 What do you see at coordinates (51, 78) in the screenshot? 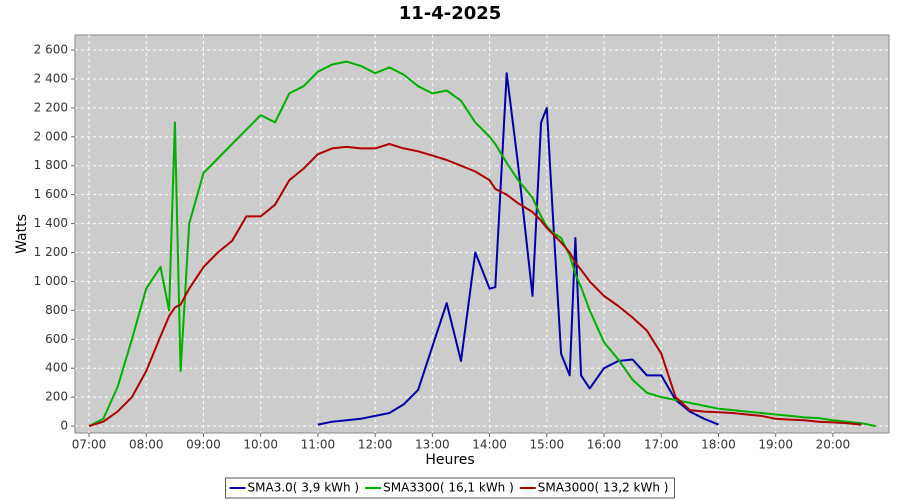
I see `y-tick-label: 2 400` at bounding box center [51, 78].